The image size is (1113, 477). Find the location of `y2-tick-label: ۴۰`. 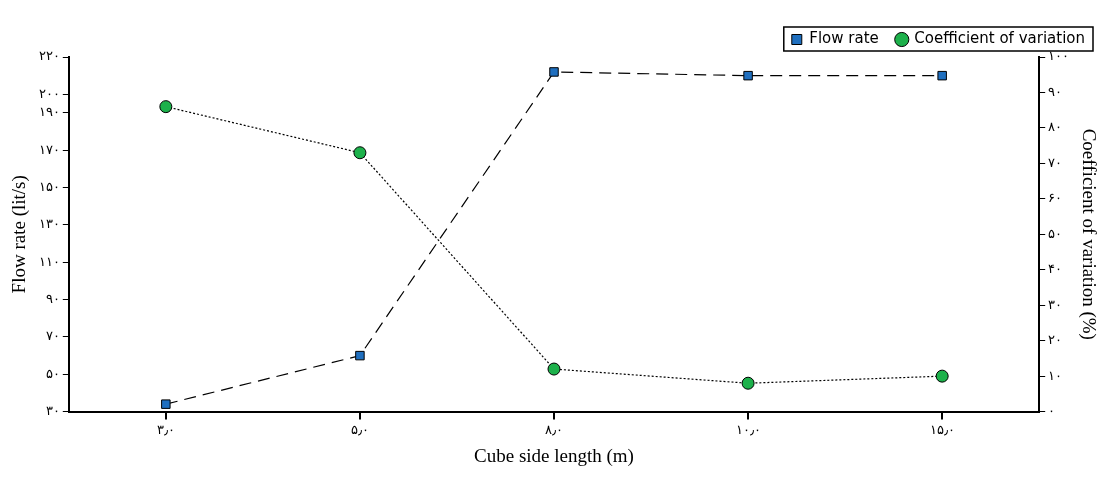

y2-tick-label: ۴۰ is located at coordinates (1055, 269).